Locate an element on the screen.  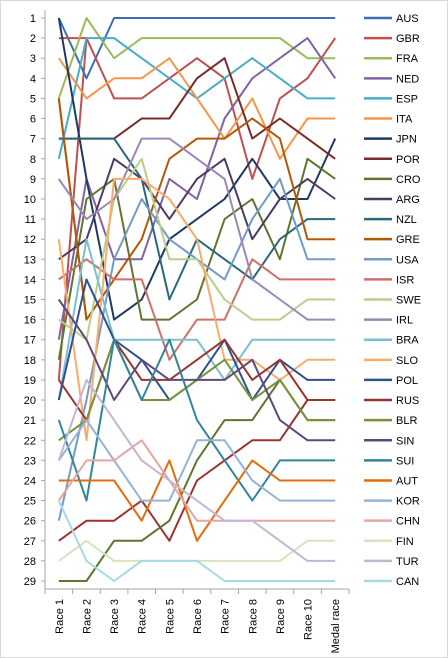
series-line-ita is located at coordinates (196, 108).